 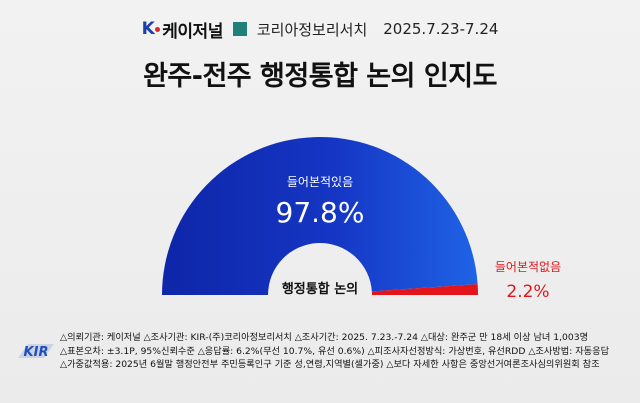 What do you see at coordinates (320, 212) in the screenshot?
I see `slice-value-aware: 97.8%` at bounding box center [320, 212].